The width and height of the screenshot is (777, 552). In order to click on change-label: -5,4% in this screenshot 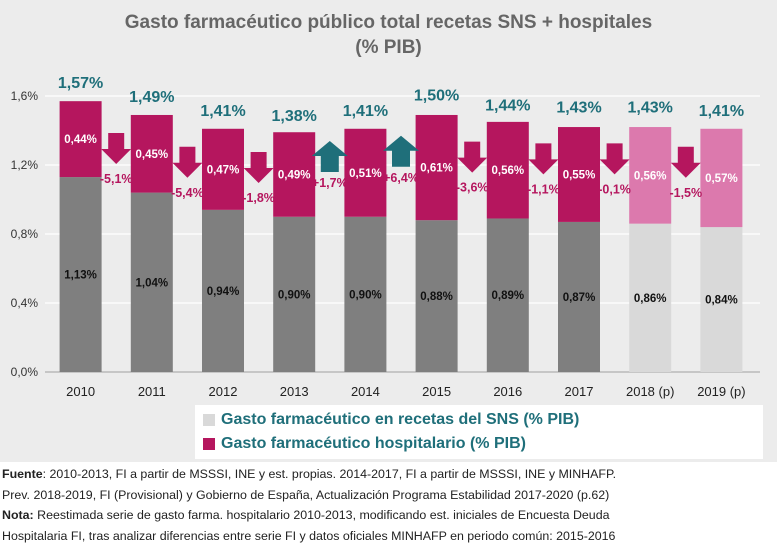, I will do `click(187, 193)`.